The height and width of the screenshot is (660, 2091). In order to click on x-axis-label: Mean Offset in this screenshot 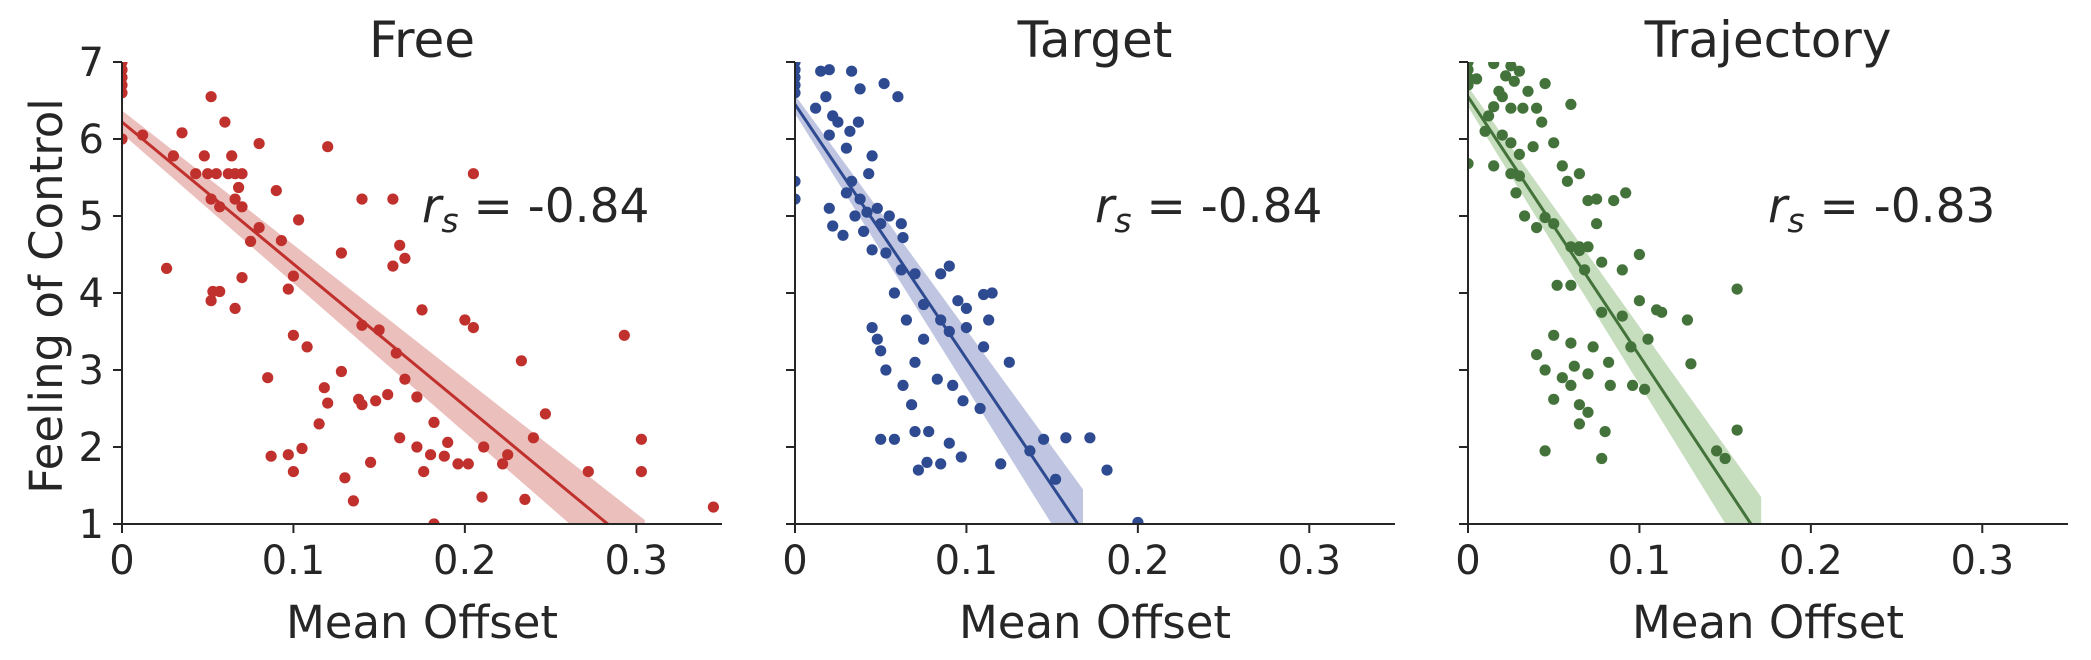, I will do `click(1768, 622)`.